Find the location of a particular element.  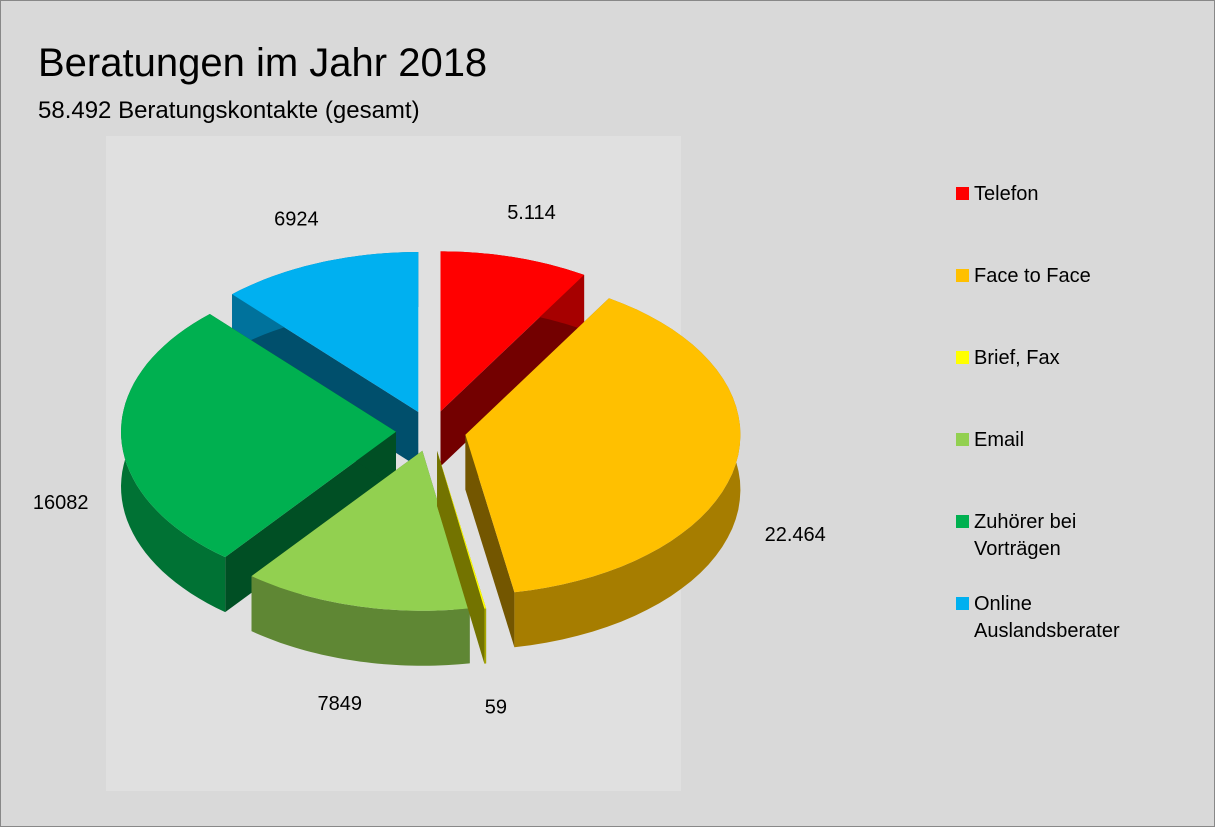

chart-title: Beratungen im Jahr 2018 is located at coordinates (263, 63).